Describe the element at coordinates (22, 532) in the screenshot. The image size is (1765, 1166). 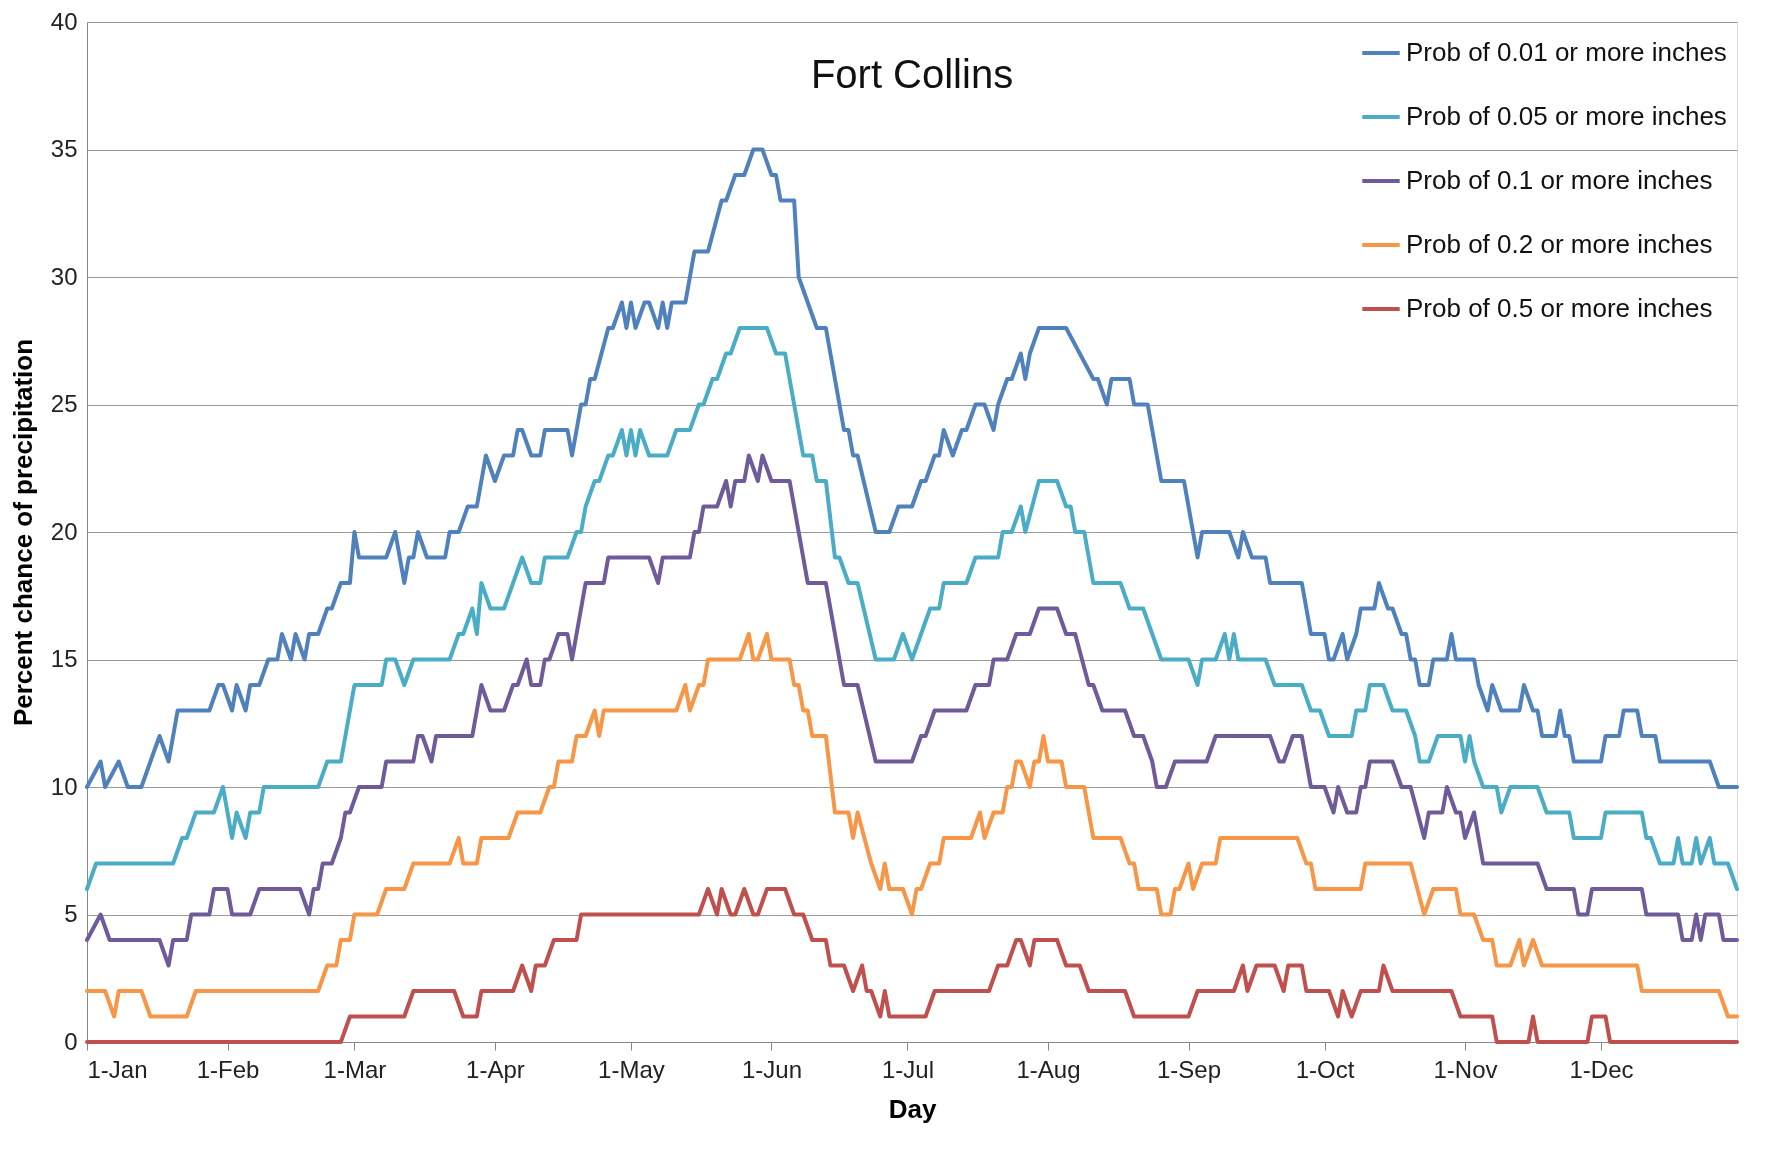
I see `y-axis-title: Percent chance of precipitation` at that location.